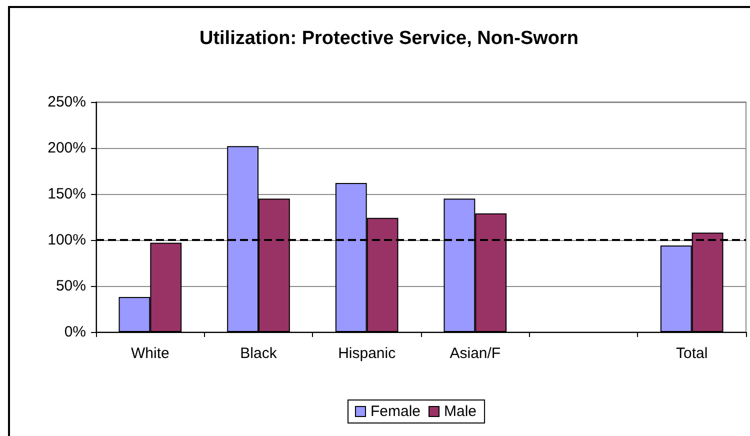 Image resolution: width=750 pixels, height=436 pixels. Describe the element at coordinates (67, 194) in the screenshot. I see `y-tick-label: 150%` at that location.